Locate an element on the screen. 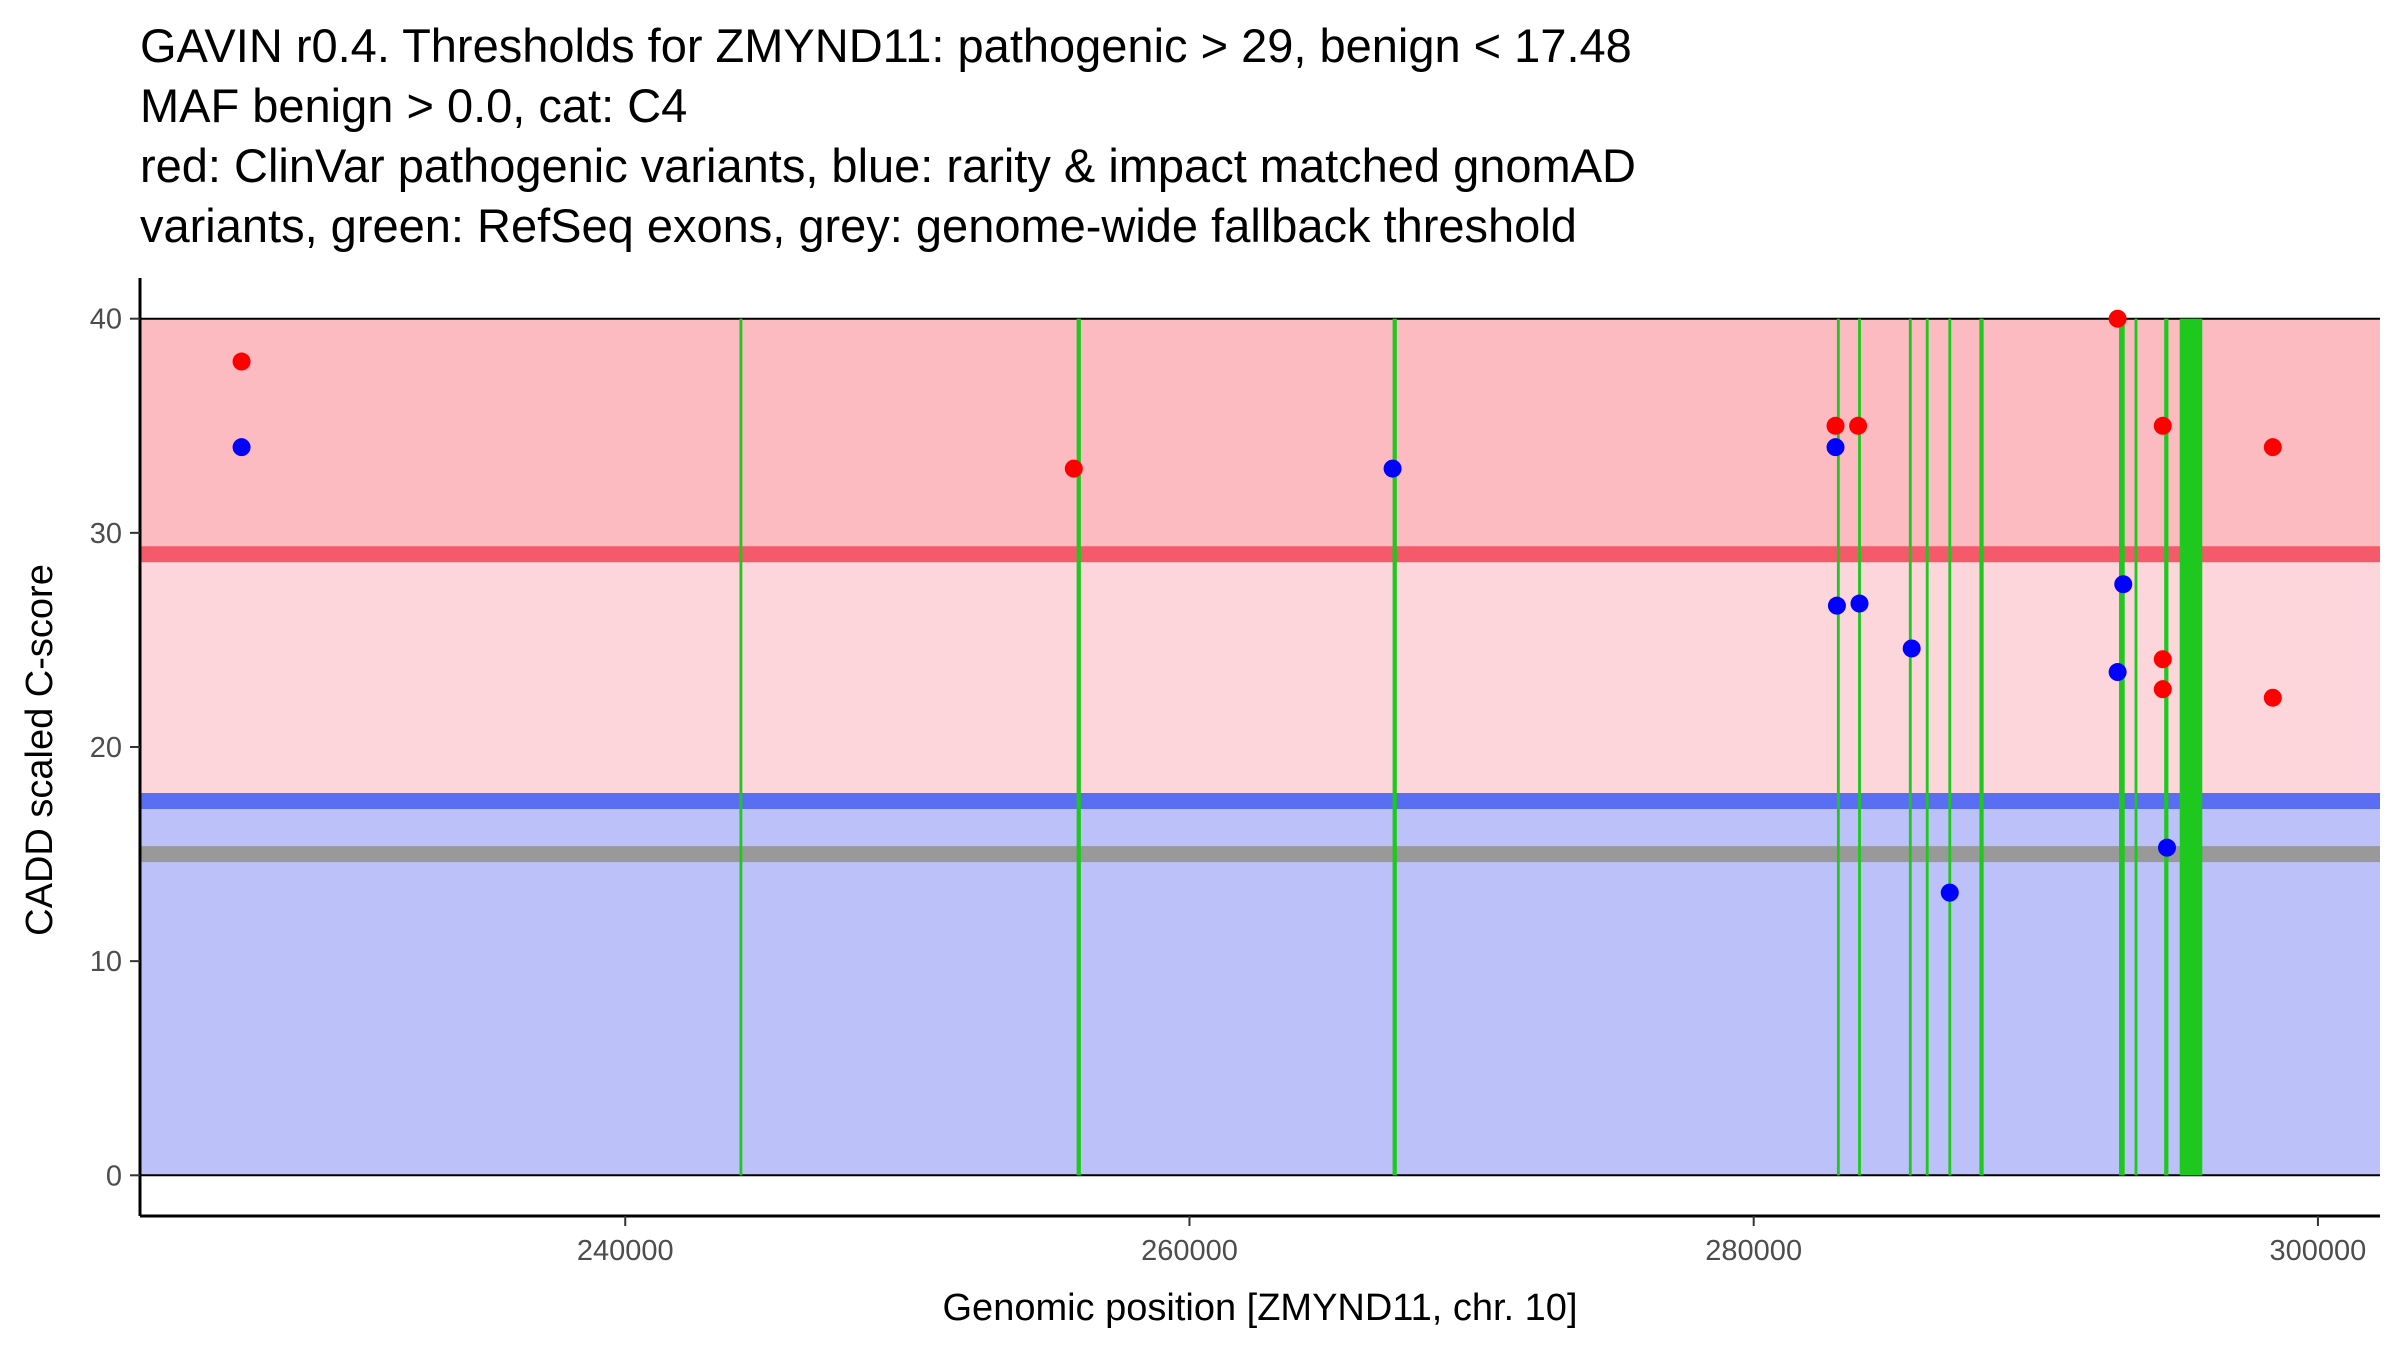 This screenshot has width=2400, height=1350. y-tick-label: 40 is located at coordinates (106, 320).